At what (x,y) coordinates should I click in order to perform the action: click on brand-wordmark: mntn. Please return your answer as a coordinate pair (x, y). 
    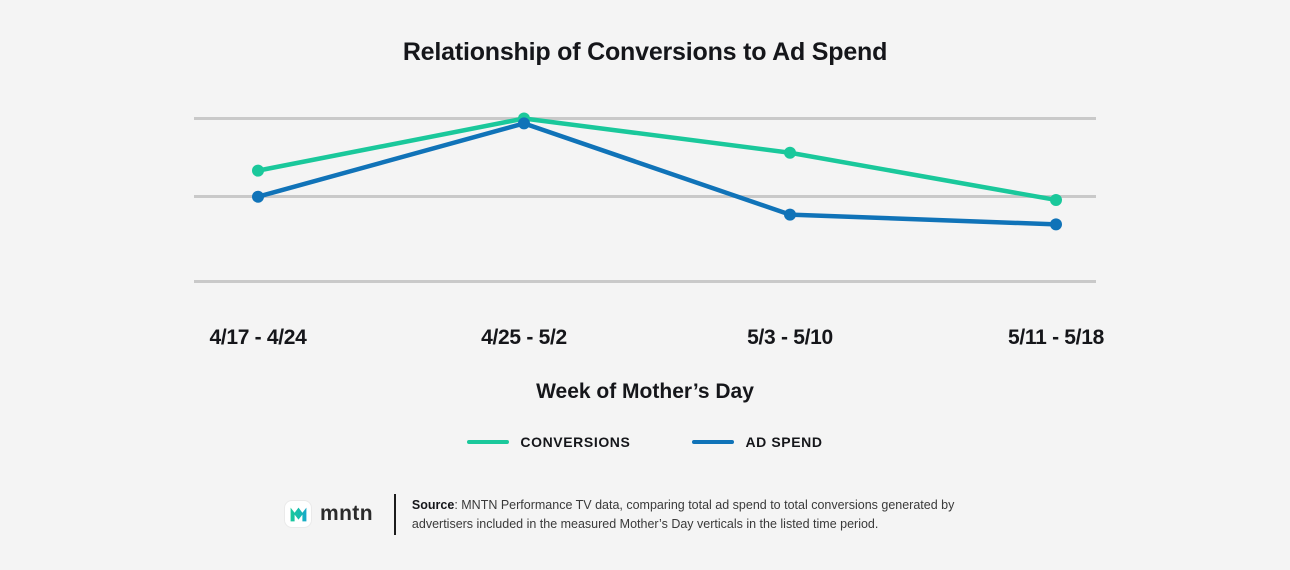
    Looking at the image, I should click on (346, 513).